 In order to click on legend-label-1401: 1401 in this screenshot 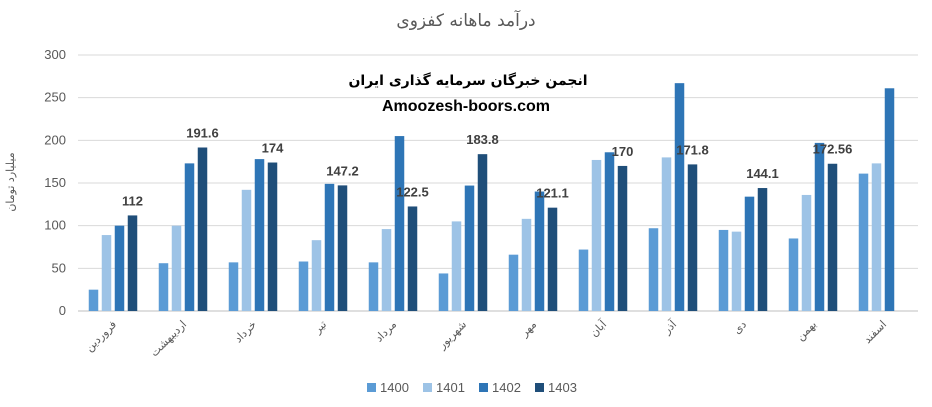, I will do `click(450, 387)`.